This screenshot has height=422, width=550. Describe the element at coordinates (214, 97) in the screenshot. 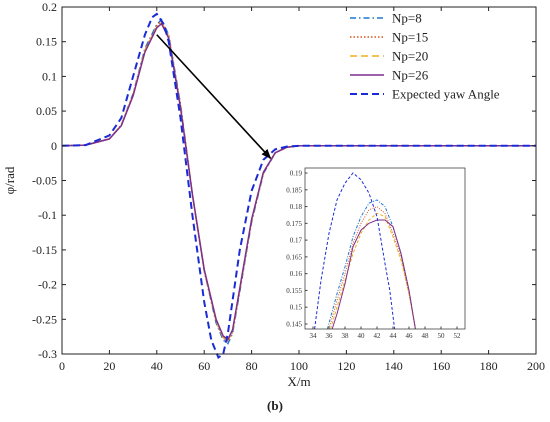

I see `annotation-arrow` at that location.